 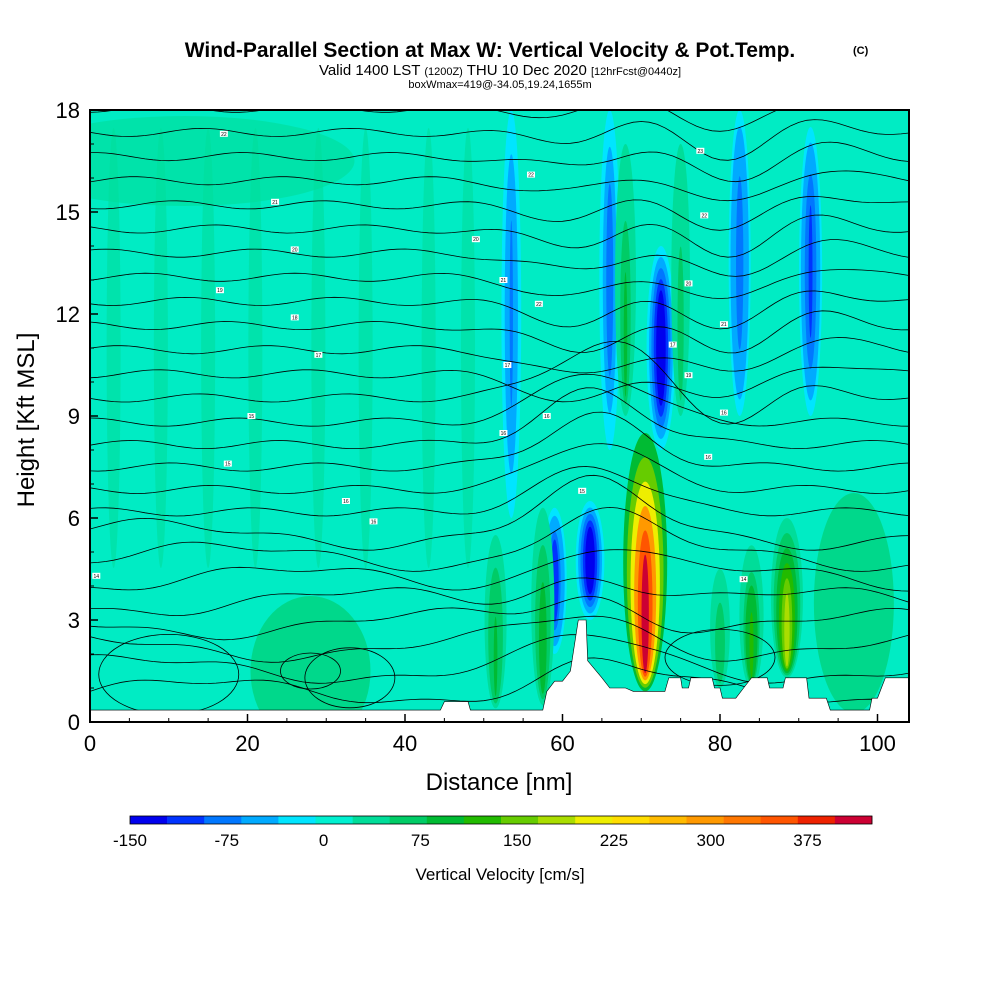 What do you see at coordinates (226, 840) in the screenshot?
I see `colorbar-tick-label: -75` at bounding box center [226, 840].